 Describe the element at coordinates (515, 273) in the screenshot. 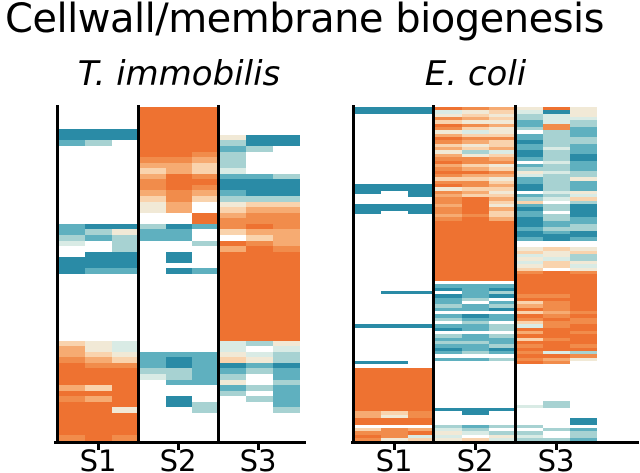

I see `column-border-line` at that location.